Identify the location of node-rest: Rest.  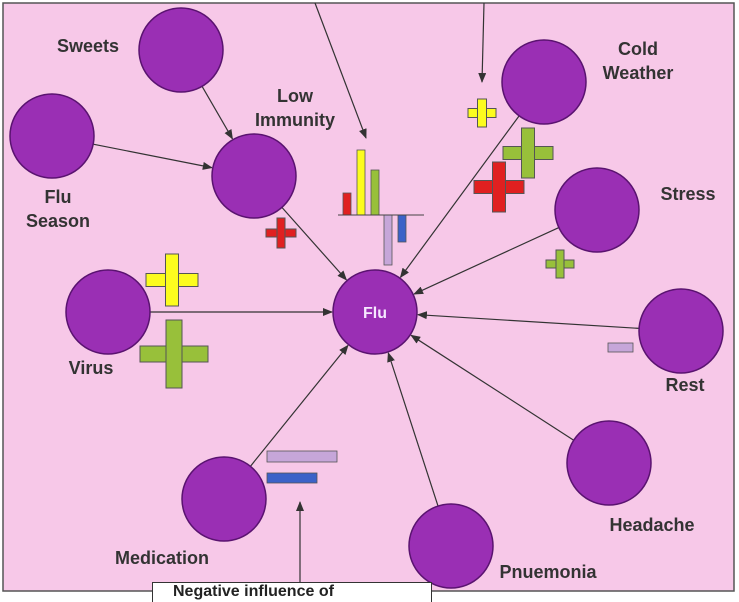
(681, 341).